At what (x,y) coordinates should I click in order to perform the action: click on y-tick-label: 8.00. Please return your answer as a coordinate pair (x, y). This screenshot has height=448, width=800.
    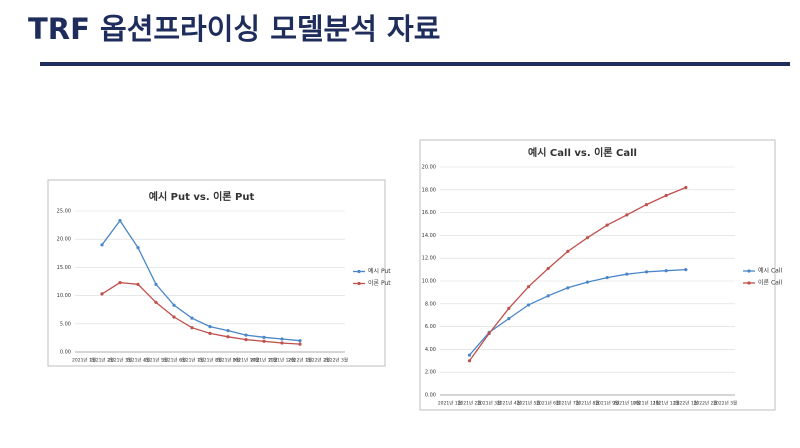
    Looking at the image, I should click on (430, 304).